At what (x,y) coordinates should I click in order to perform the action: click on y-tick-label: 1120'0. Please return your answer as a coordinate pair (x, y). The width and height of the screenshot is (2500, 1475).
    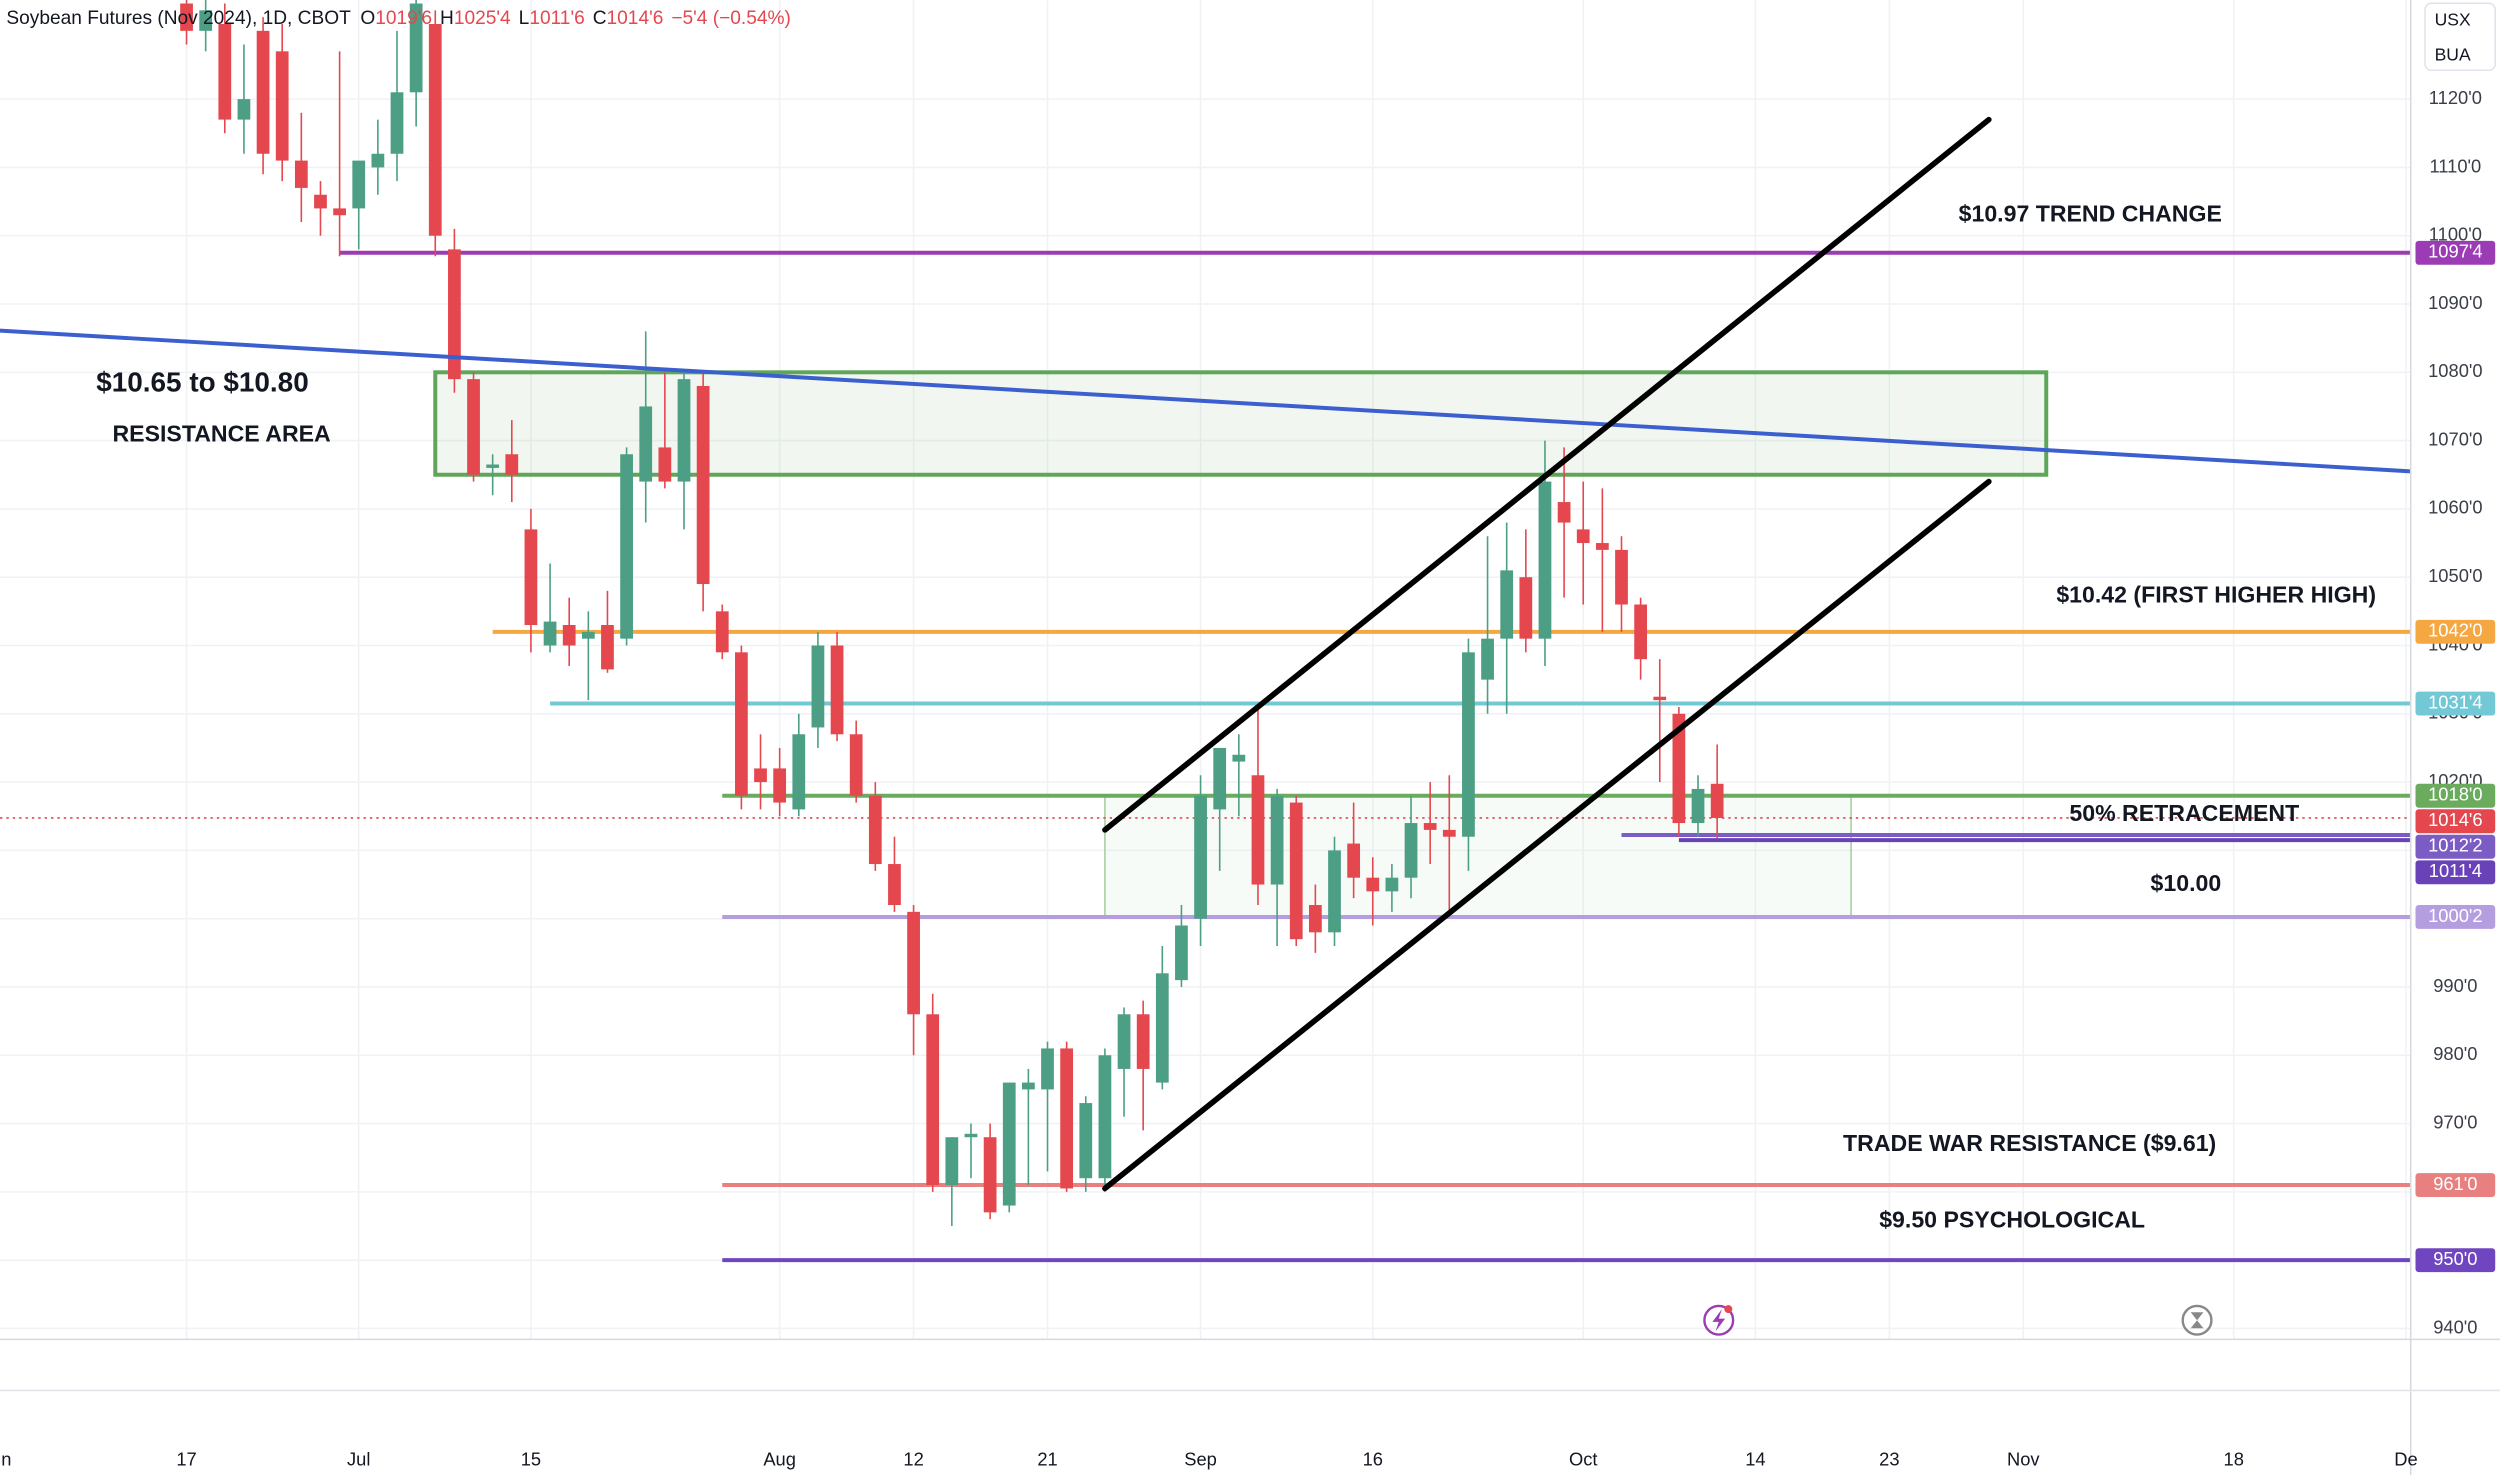
    Looking at the image, I should click on (2455, 97).